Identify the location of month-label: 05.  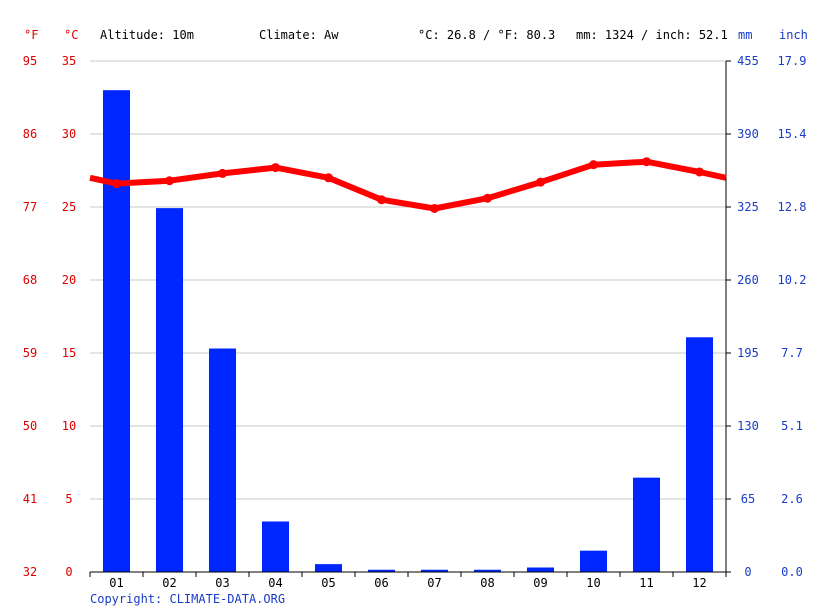
(328, 583).